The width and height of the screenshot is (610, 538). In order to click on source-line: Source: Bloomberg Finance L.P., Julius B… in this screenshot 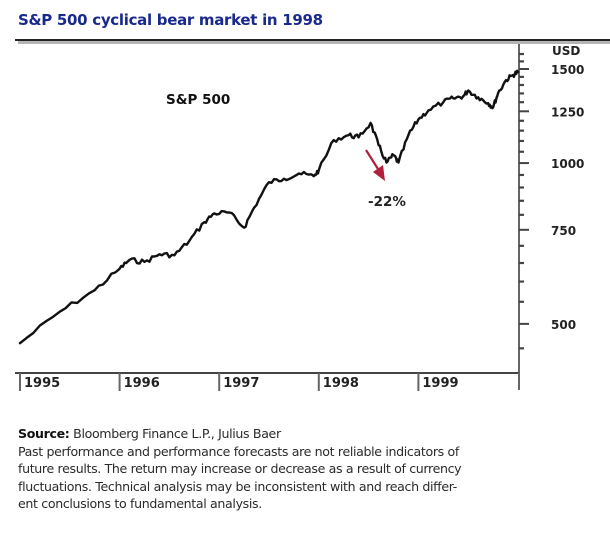, I will do `click(308, 434)`.